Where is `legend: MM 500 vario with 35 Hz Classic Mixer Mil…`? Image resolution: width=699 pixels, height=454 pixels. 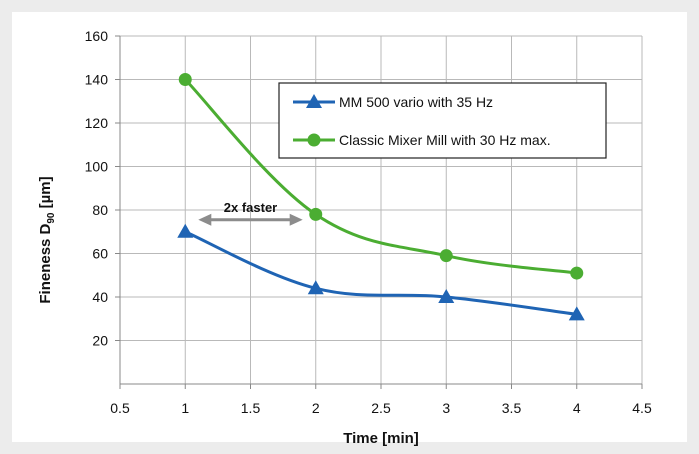 legend: MM 500 vario with 35 Hz Classic Mixer Mil… is located at coordinates (442, 120).